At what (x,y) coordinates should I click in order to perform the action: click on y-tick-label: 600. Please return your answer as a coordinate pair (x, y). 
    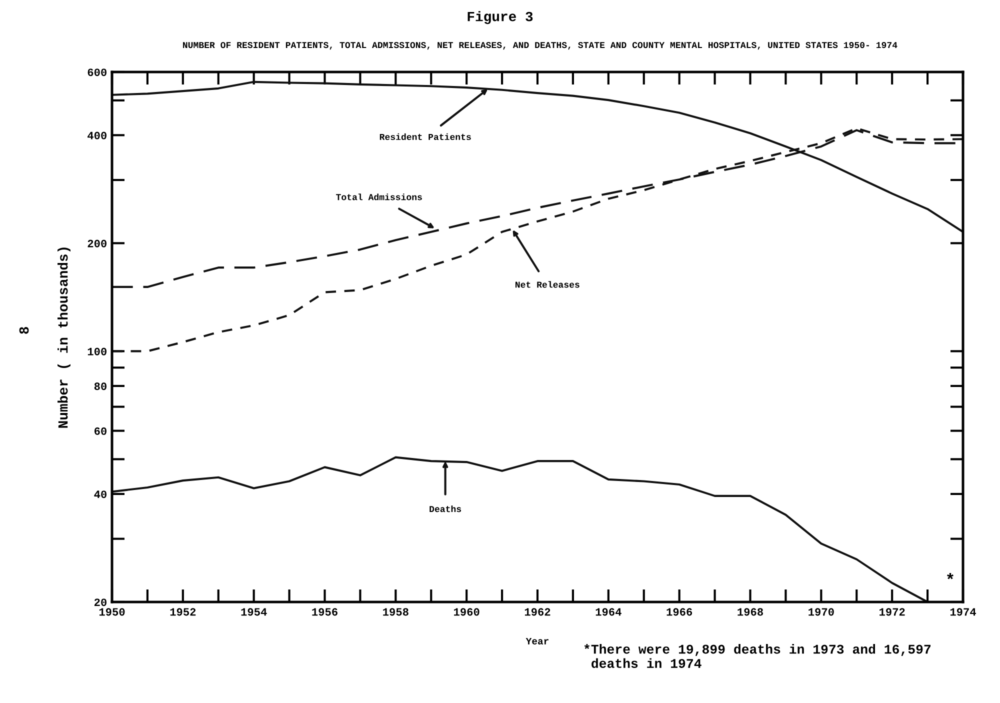
    Looking at the image, I should click on (97, 72).